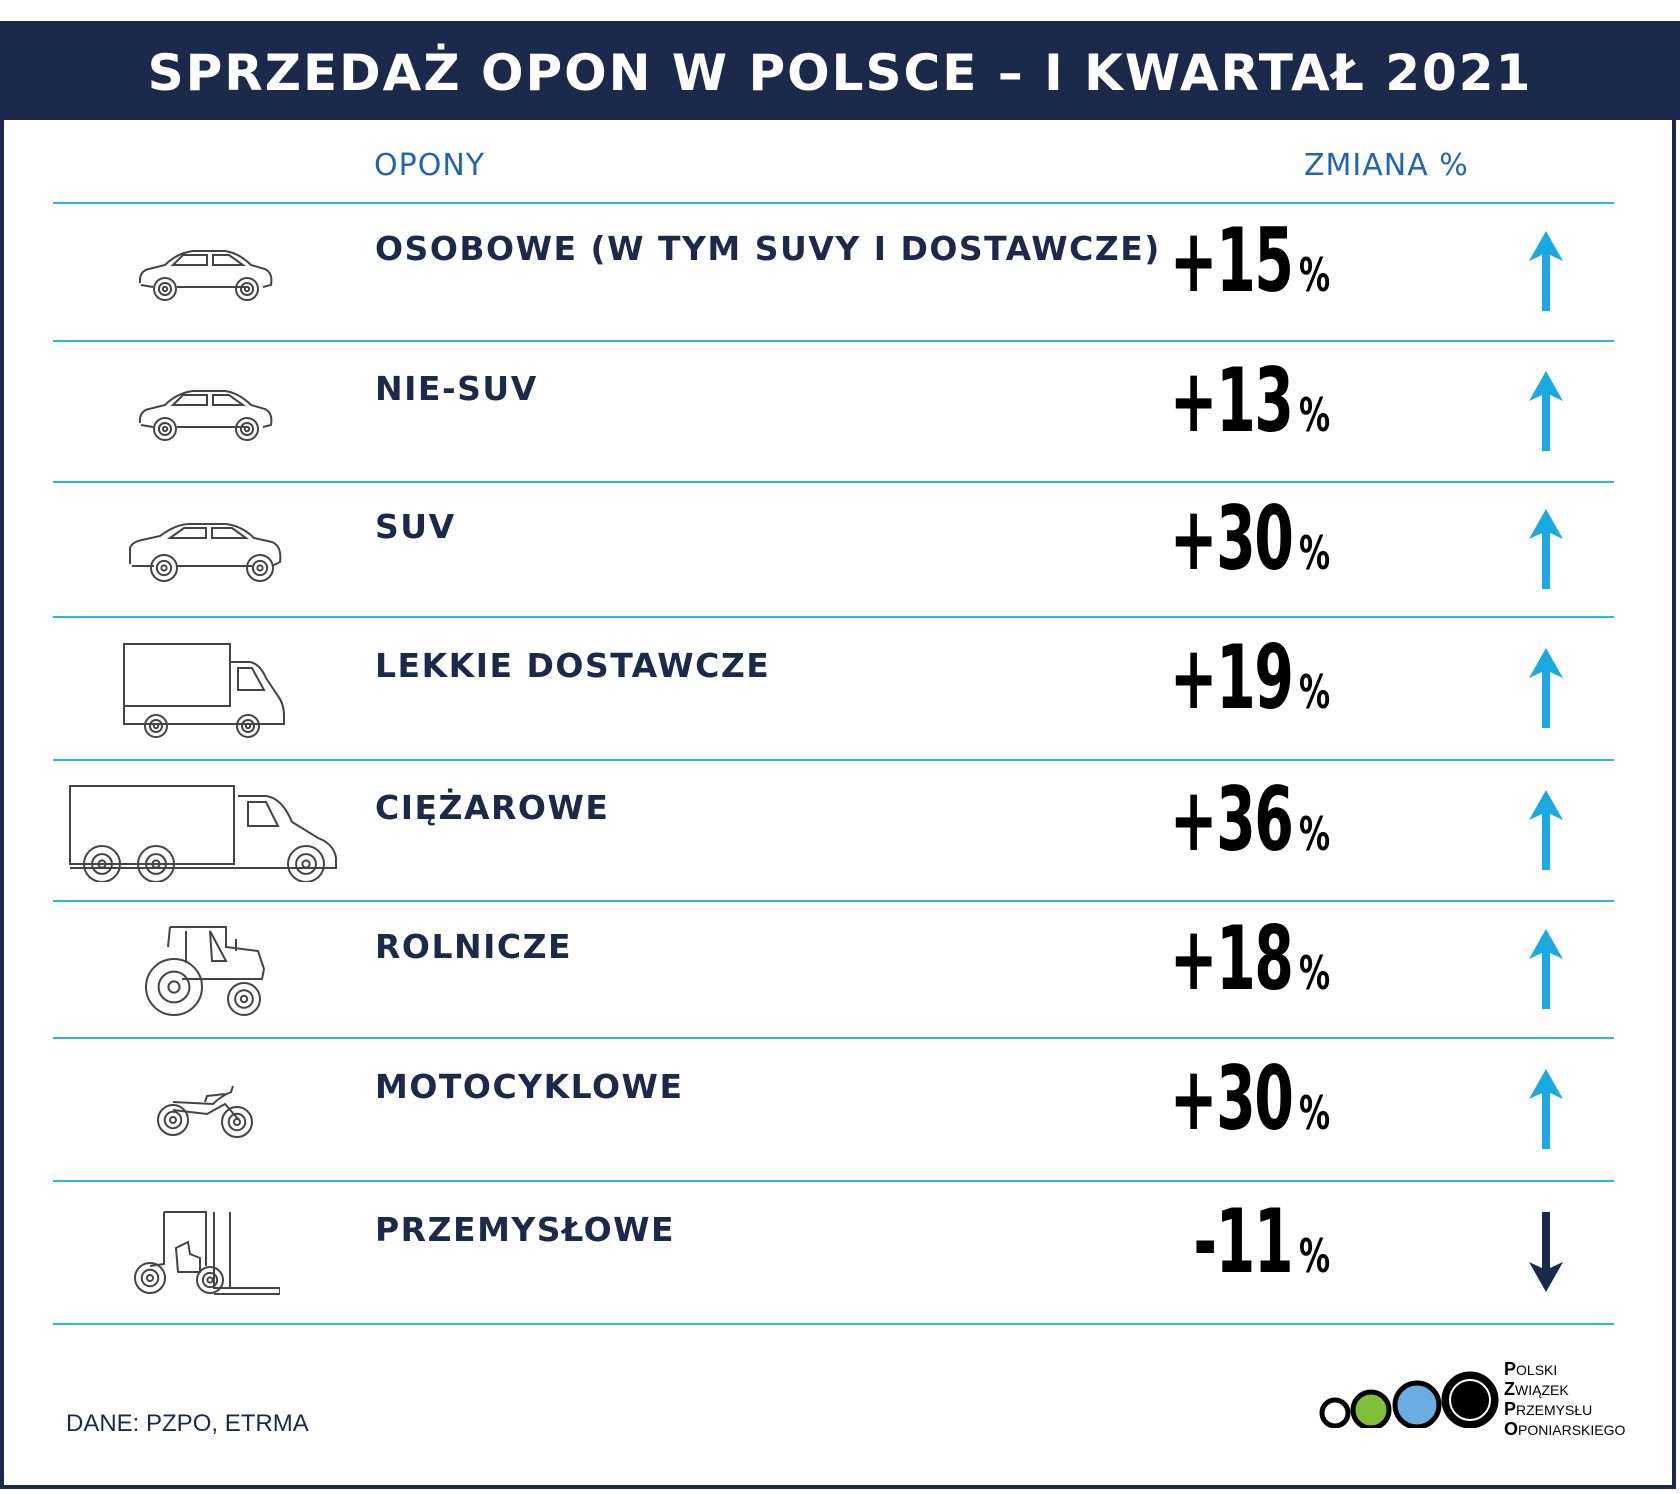 The width and height of the screenshot is (1680, 1494). Describe the element at coordinates (205, 553) in the screenshot. I see `suv-icon` at that location.